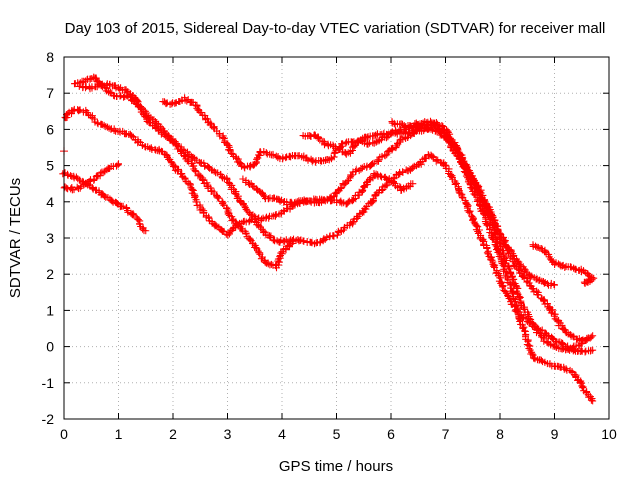 This screenshot has width=640, height=480. I want to click on x-tick-label: 4, so click(282, 434).